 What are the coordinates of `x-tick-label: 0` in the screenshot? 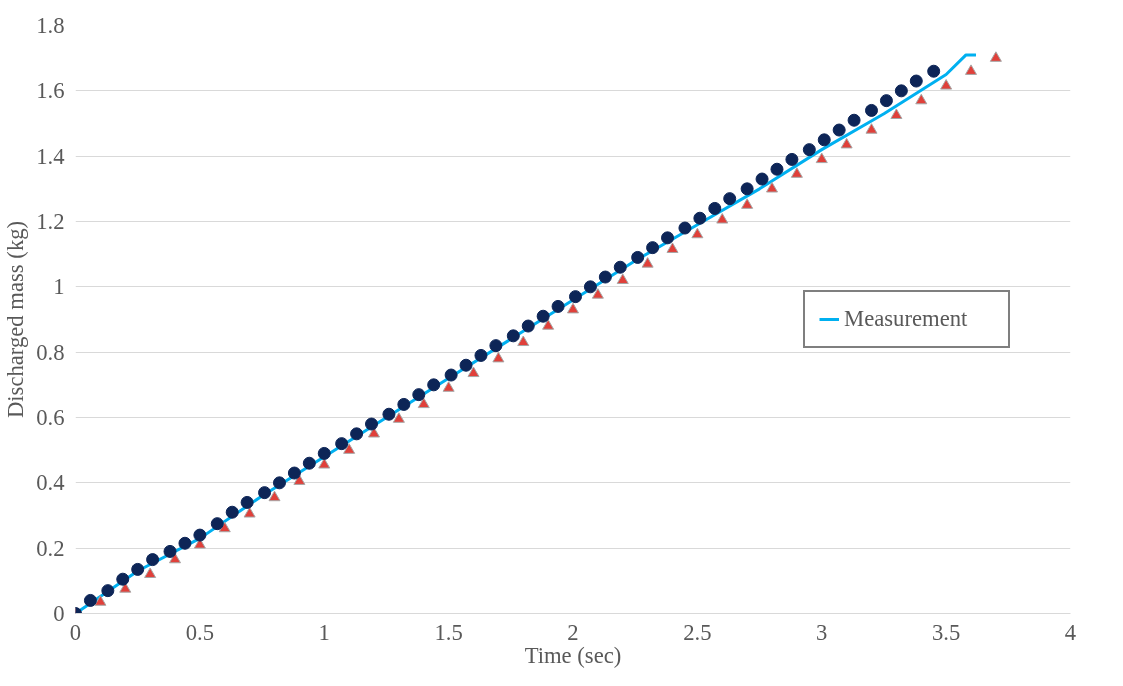 It's located at (75, 632).